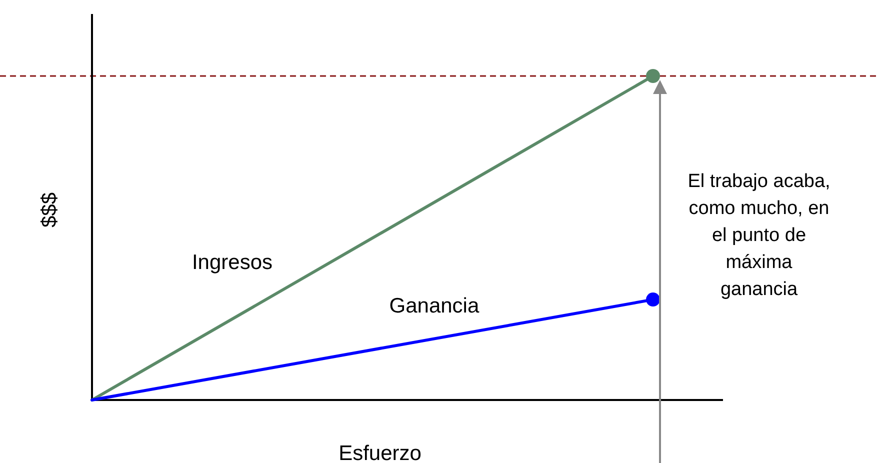  What do you see at coordinates (759, 235) in the screenshot?
I see `annotation: El trabajo acaba, como mucho, en el punto de máxima ganancia` at bounding box center [759, 235].